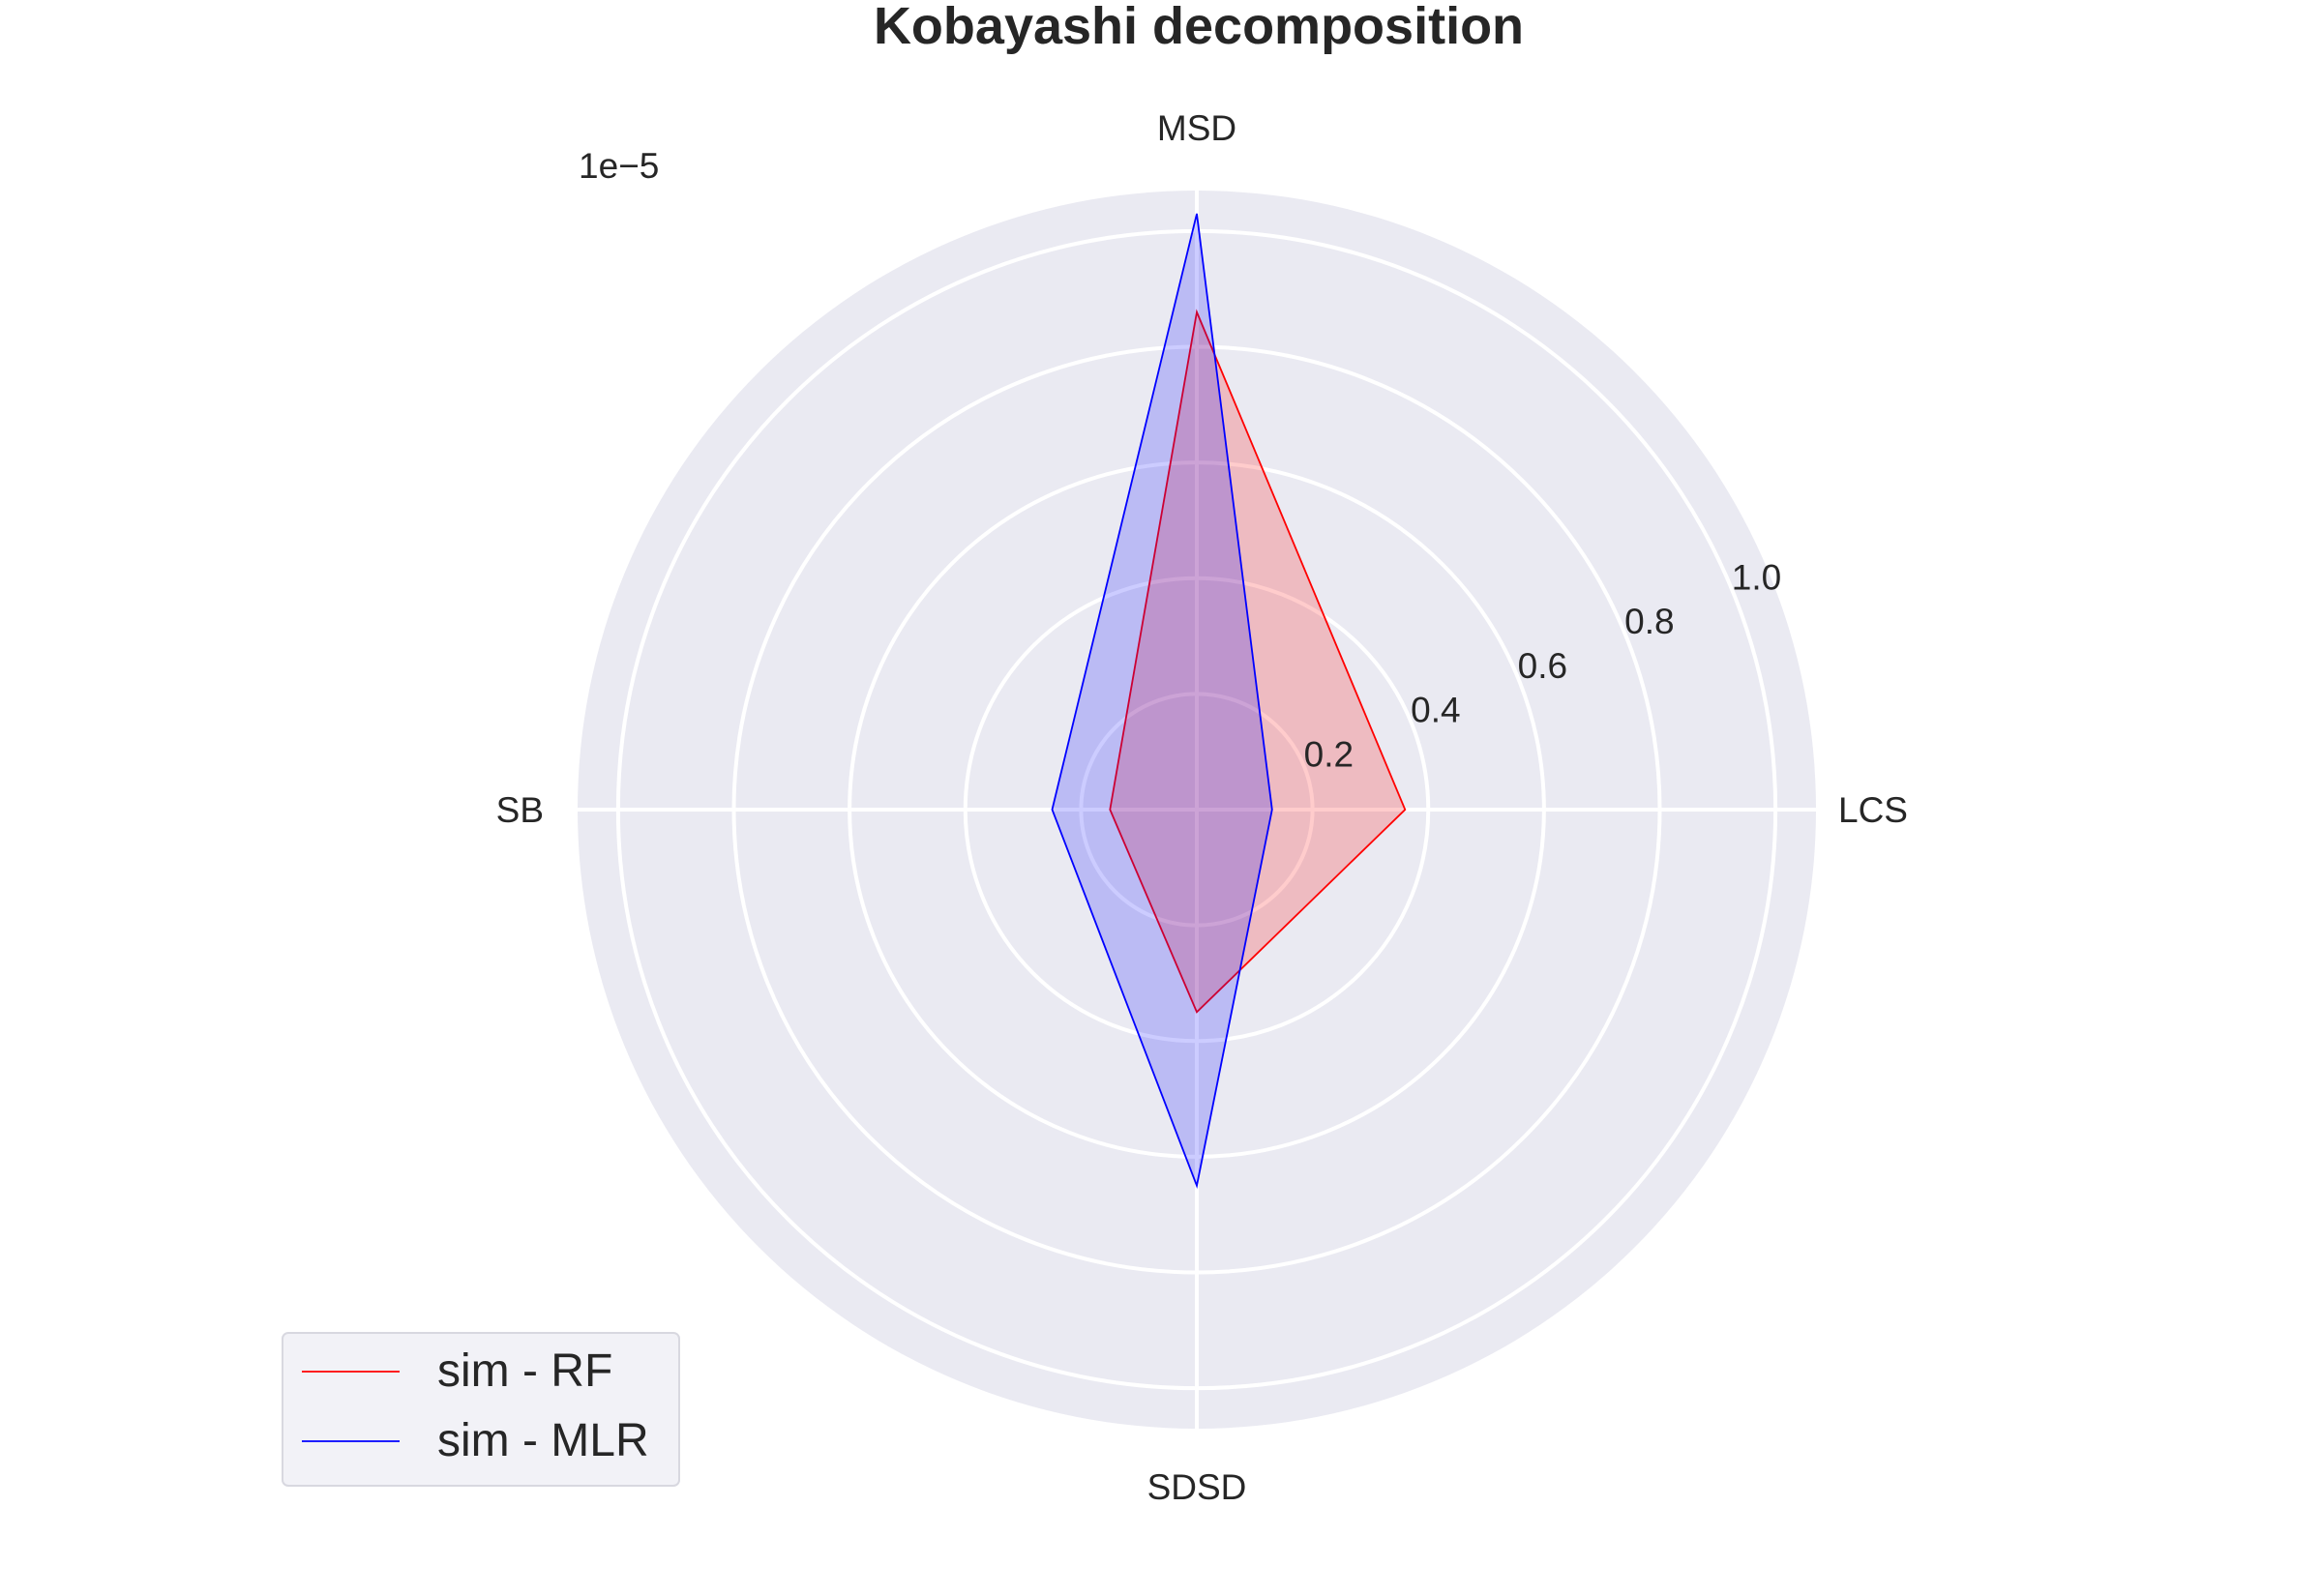  What do you see at coordinates (1435, 710) in the screenshot?
I see `radial-tick-label: 0.4` at bounding box center [1435, 710].